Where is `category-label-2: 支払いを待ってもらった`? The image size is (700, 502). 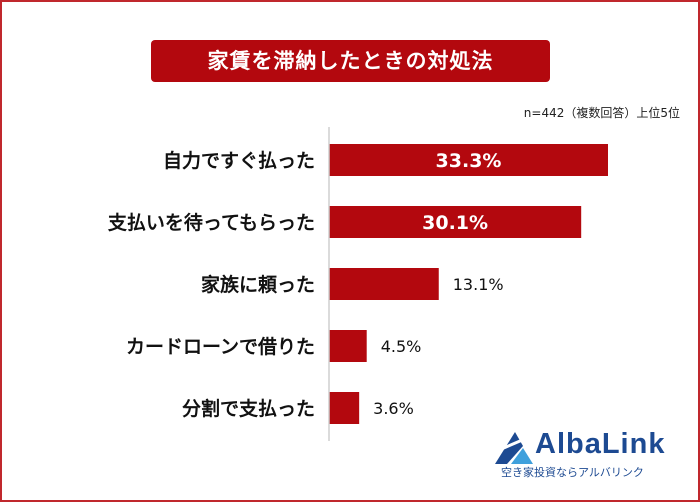 category-label-2: 支払いを待ってもらった is located at coordinates (211, 222).